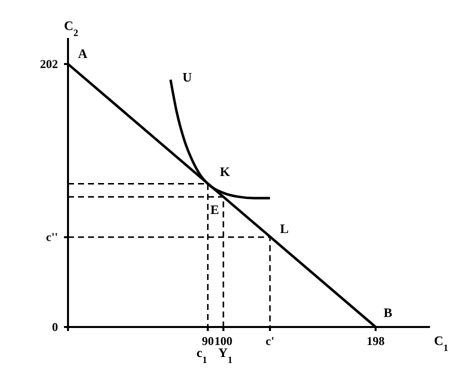 This screenshot has height=385, width=468. What do you see at coordinates (441, 343) in the screenshot?
I see `x-axis-title: C$_{1}$` at bounding box center [441, 343].